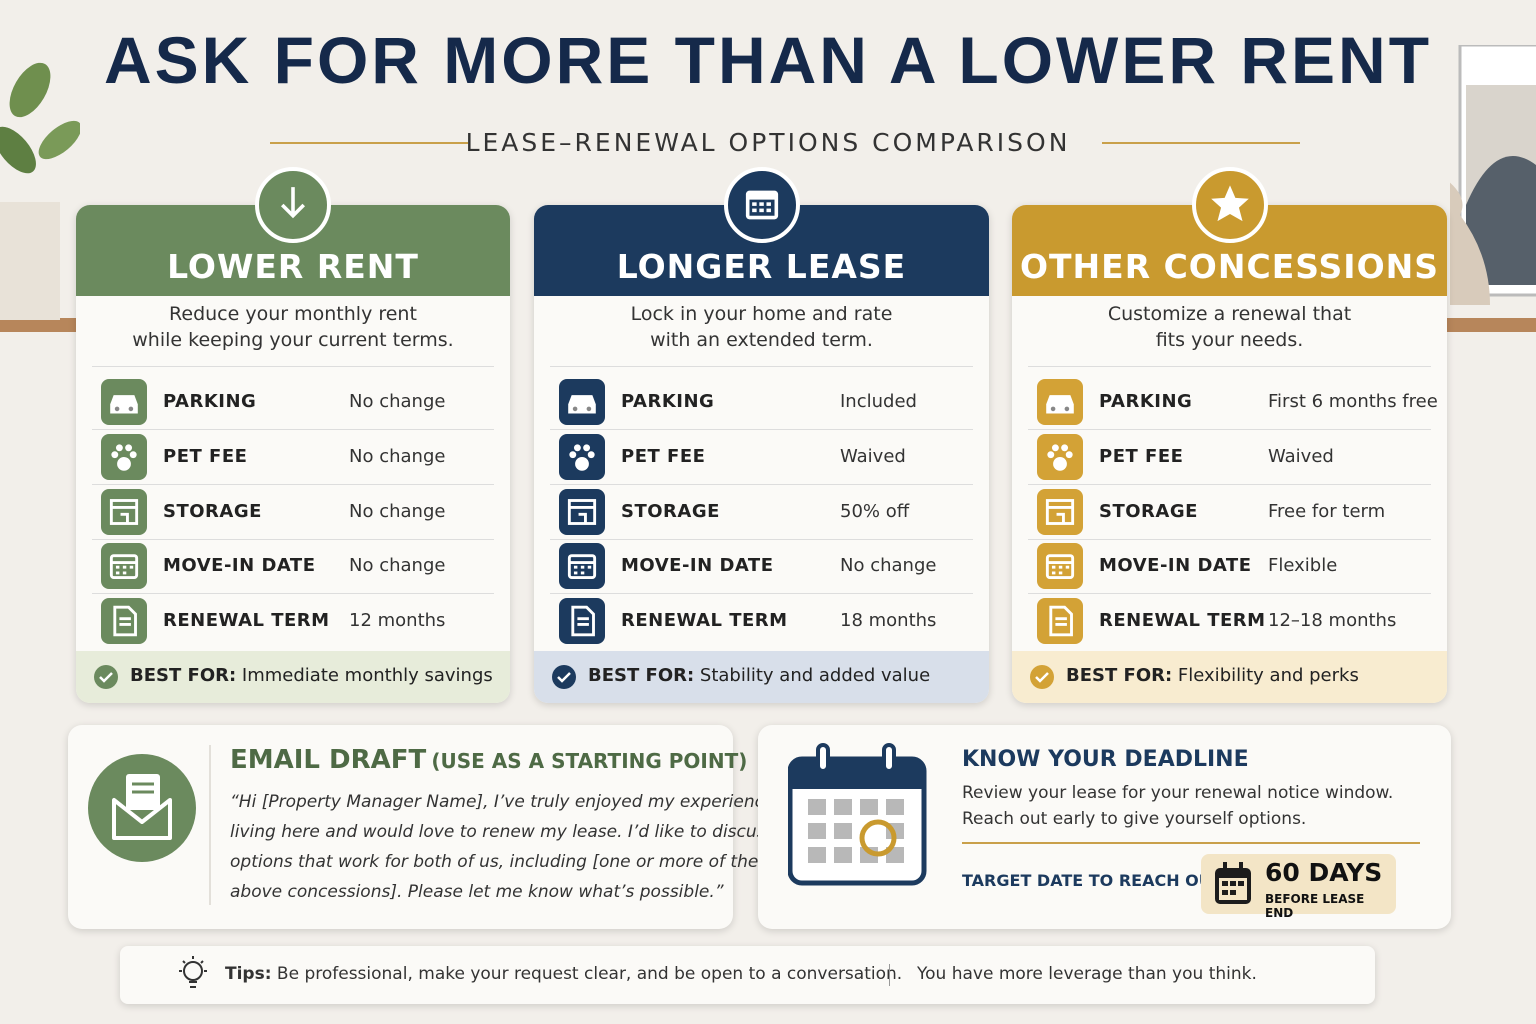 Image resolution: width=1536 pixels, height=1024 pixels. Describe the element at coordinates (1229, 314) in the screenshot. I see `card-description: Customize a renewal that` at that location.